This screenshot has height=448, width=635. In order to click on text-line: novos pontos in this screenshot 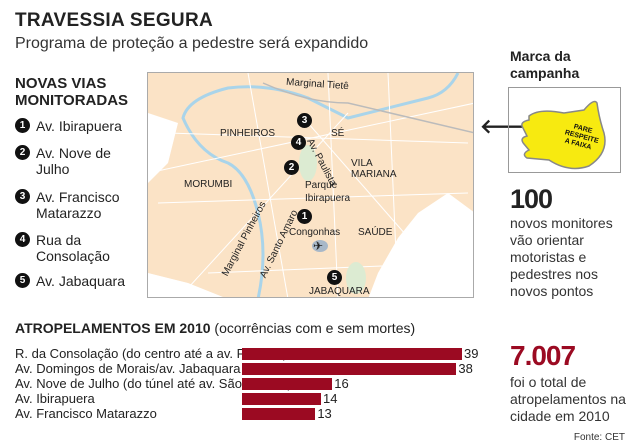, I will do `click(552, 291)`.